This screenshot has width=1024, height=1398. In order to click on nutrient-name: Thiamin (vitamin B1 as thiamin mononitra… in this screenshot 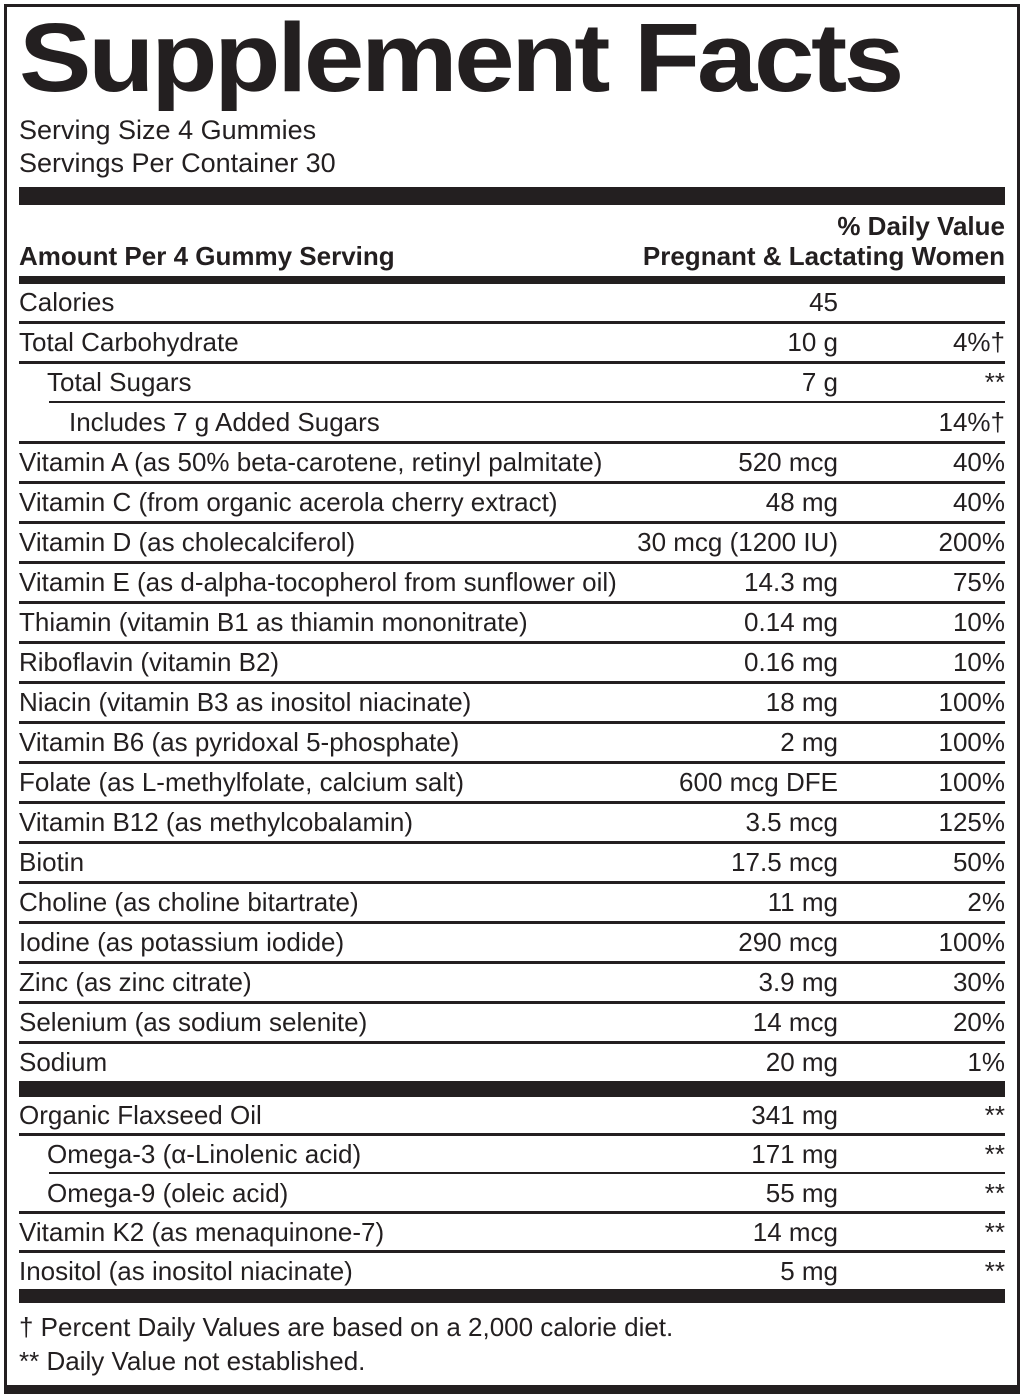, I will do `click(273, 621)`.